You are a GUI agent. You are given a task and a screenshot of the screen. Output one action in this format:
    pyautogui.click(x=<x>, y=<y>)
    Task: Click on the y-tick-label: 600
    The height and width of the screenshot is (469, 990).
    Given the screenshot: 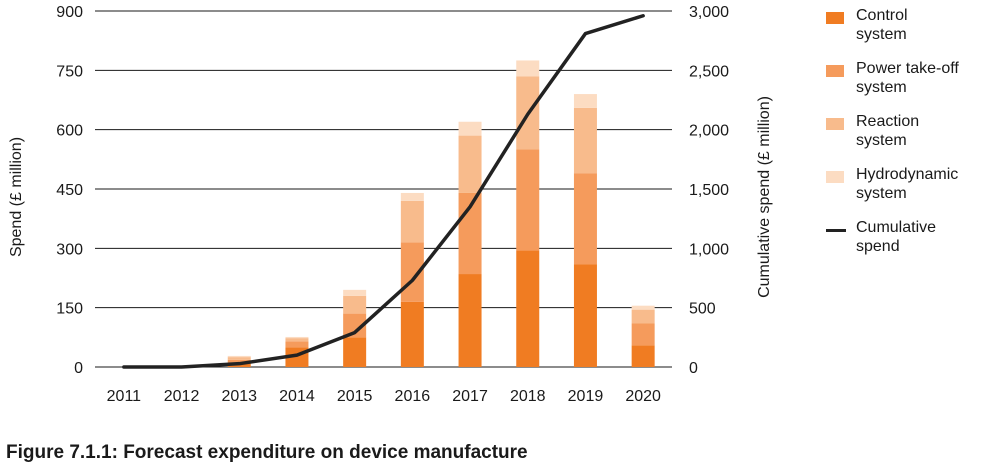 What is the action you would take?
    pyautogui.click(x=69, y=131)
    